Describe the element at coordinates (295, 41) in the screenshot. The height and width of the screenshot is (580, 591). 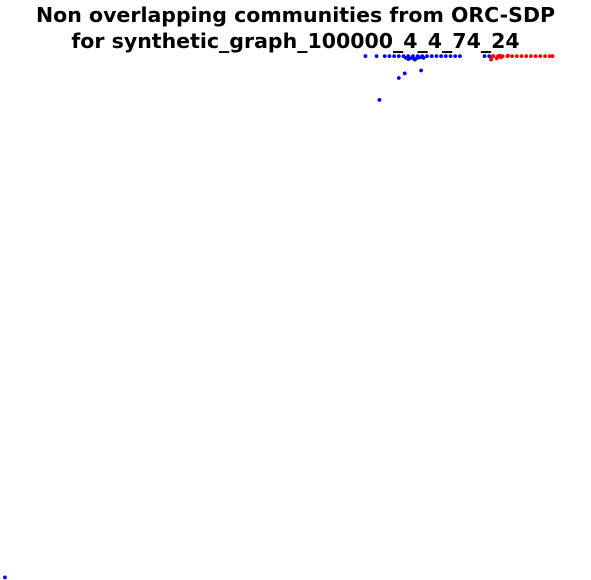
I see `chart-title-line-2: for synthetic_graph_100000_4_4_74_24` at that location.